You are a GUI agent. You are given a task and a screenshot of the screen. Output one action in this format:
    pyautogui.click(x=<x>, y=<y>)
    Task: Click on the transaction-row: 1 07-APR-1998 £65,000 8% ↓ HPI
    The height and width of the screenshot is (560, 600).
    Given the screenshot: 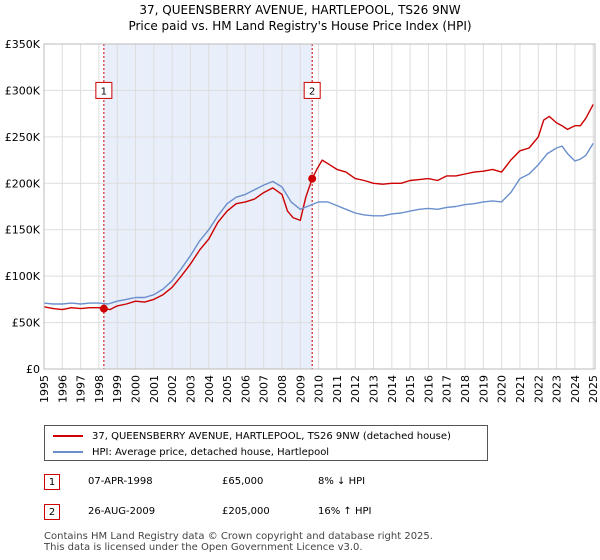 What is the action you would take?
    pyautogui.click(x=274, y=483)
    